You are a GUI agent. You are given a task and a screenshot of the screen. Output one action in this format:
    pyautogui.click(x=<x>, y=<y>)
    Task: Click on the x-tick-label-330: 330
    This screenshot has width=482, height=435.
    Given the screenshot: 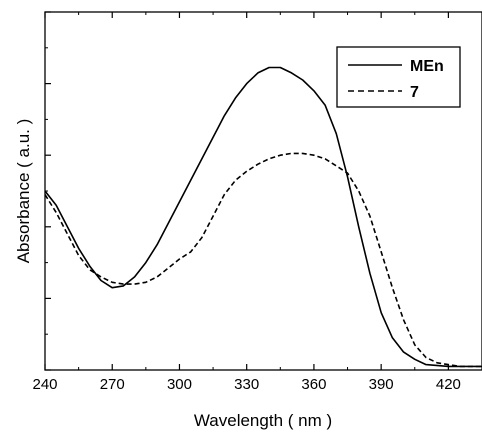 What is the action you would take?
    pyautogui.click(x=246, y=384)
    